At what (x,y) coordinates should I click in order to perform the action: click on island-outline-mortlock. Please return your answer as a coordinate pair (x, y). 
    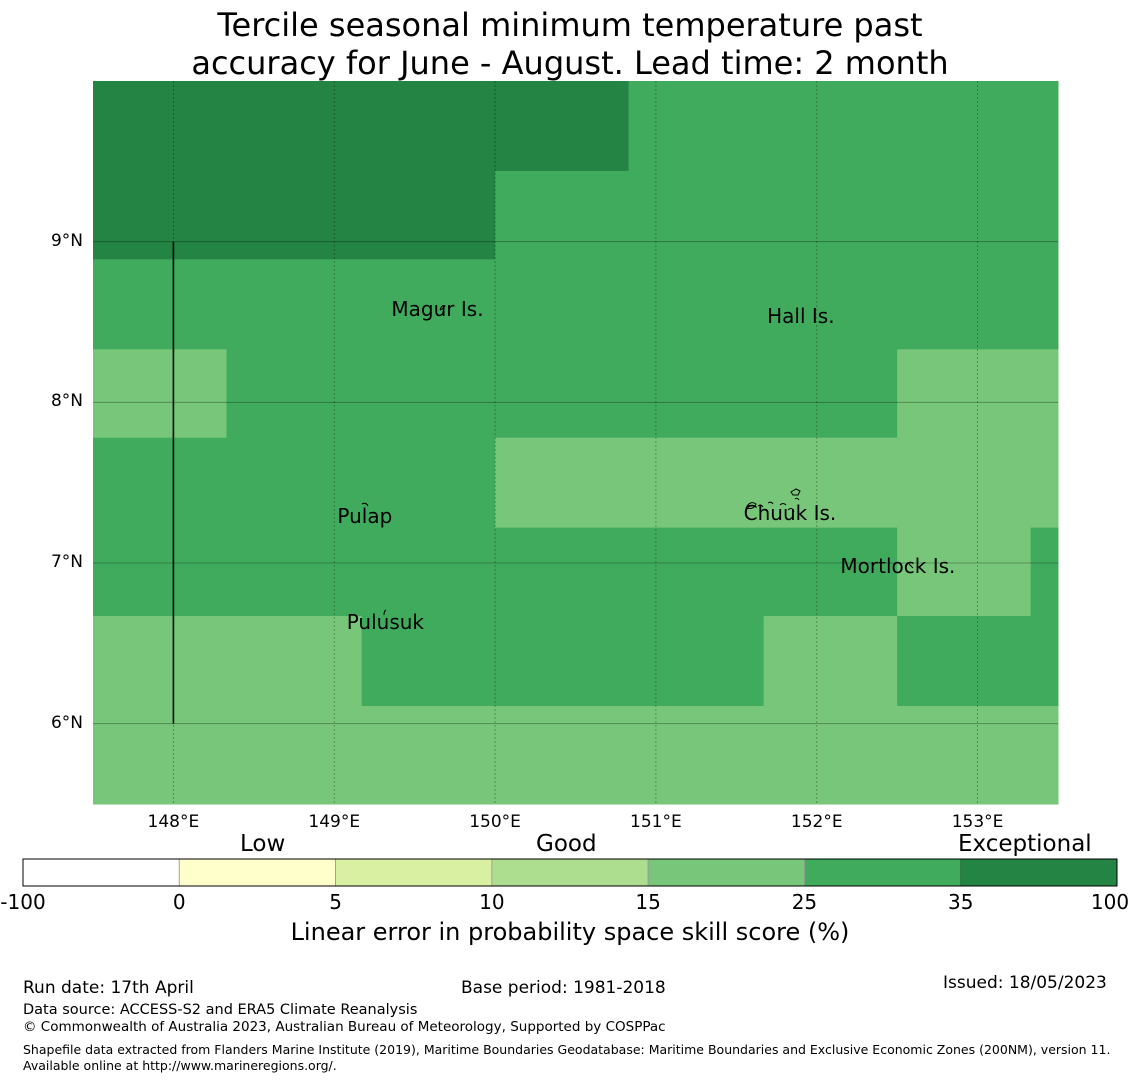
    Looking at the image, I should click on (911, 566).